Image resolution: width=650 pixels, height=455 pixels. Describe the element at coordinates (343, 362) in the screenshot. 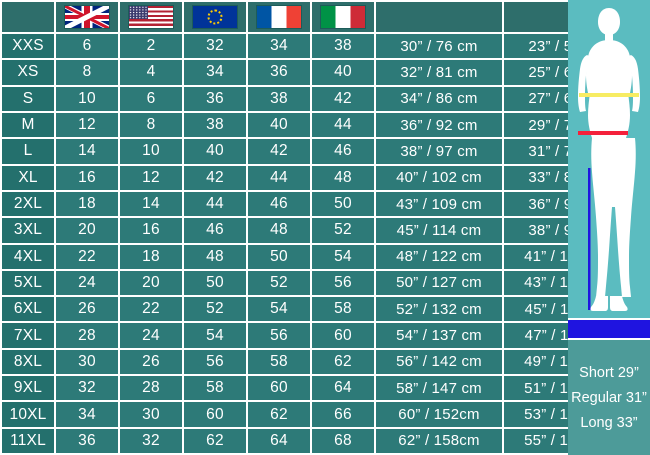

I see `cell-it: 62` at that location.